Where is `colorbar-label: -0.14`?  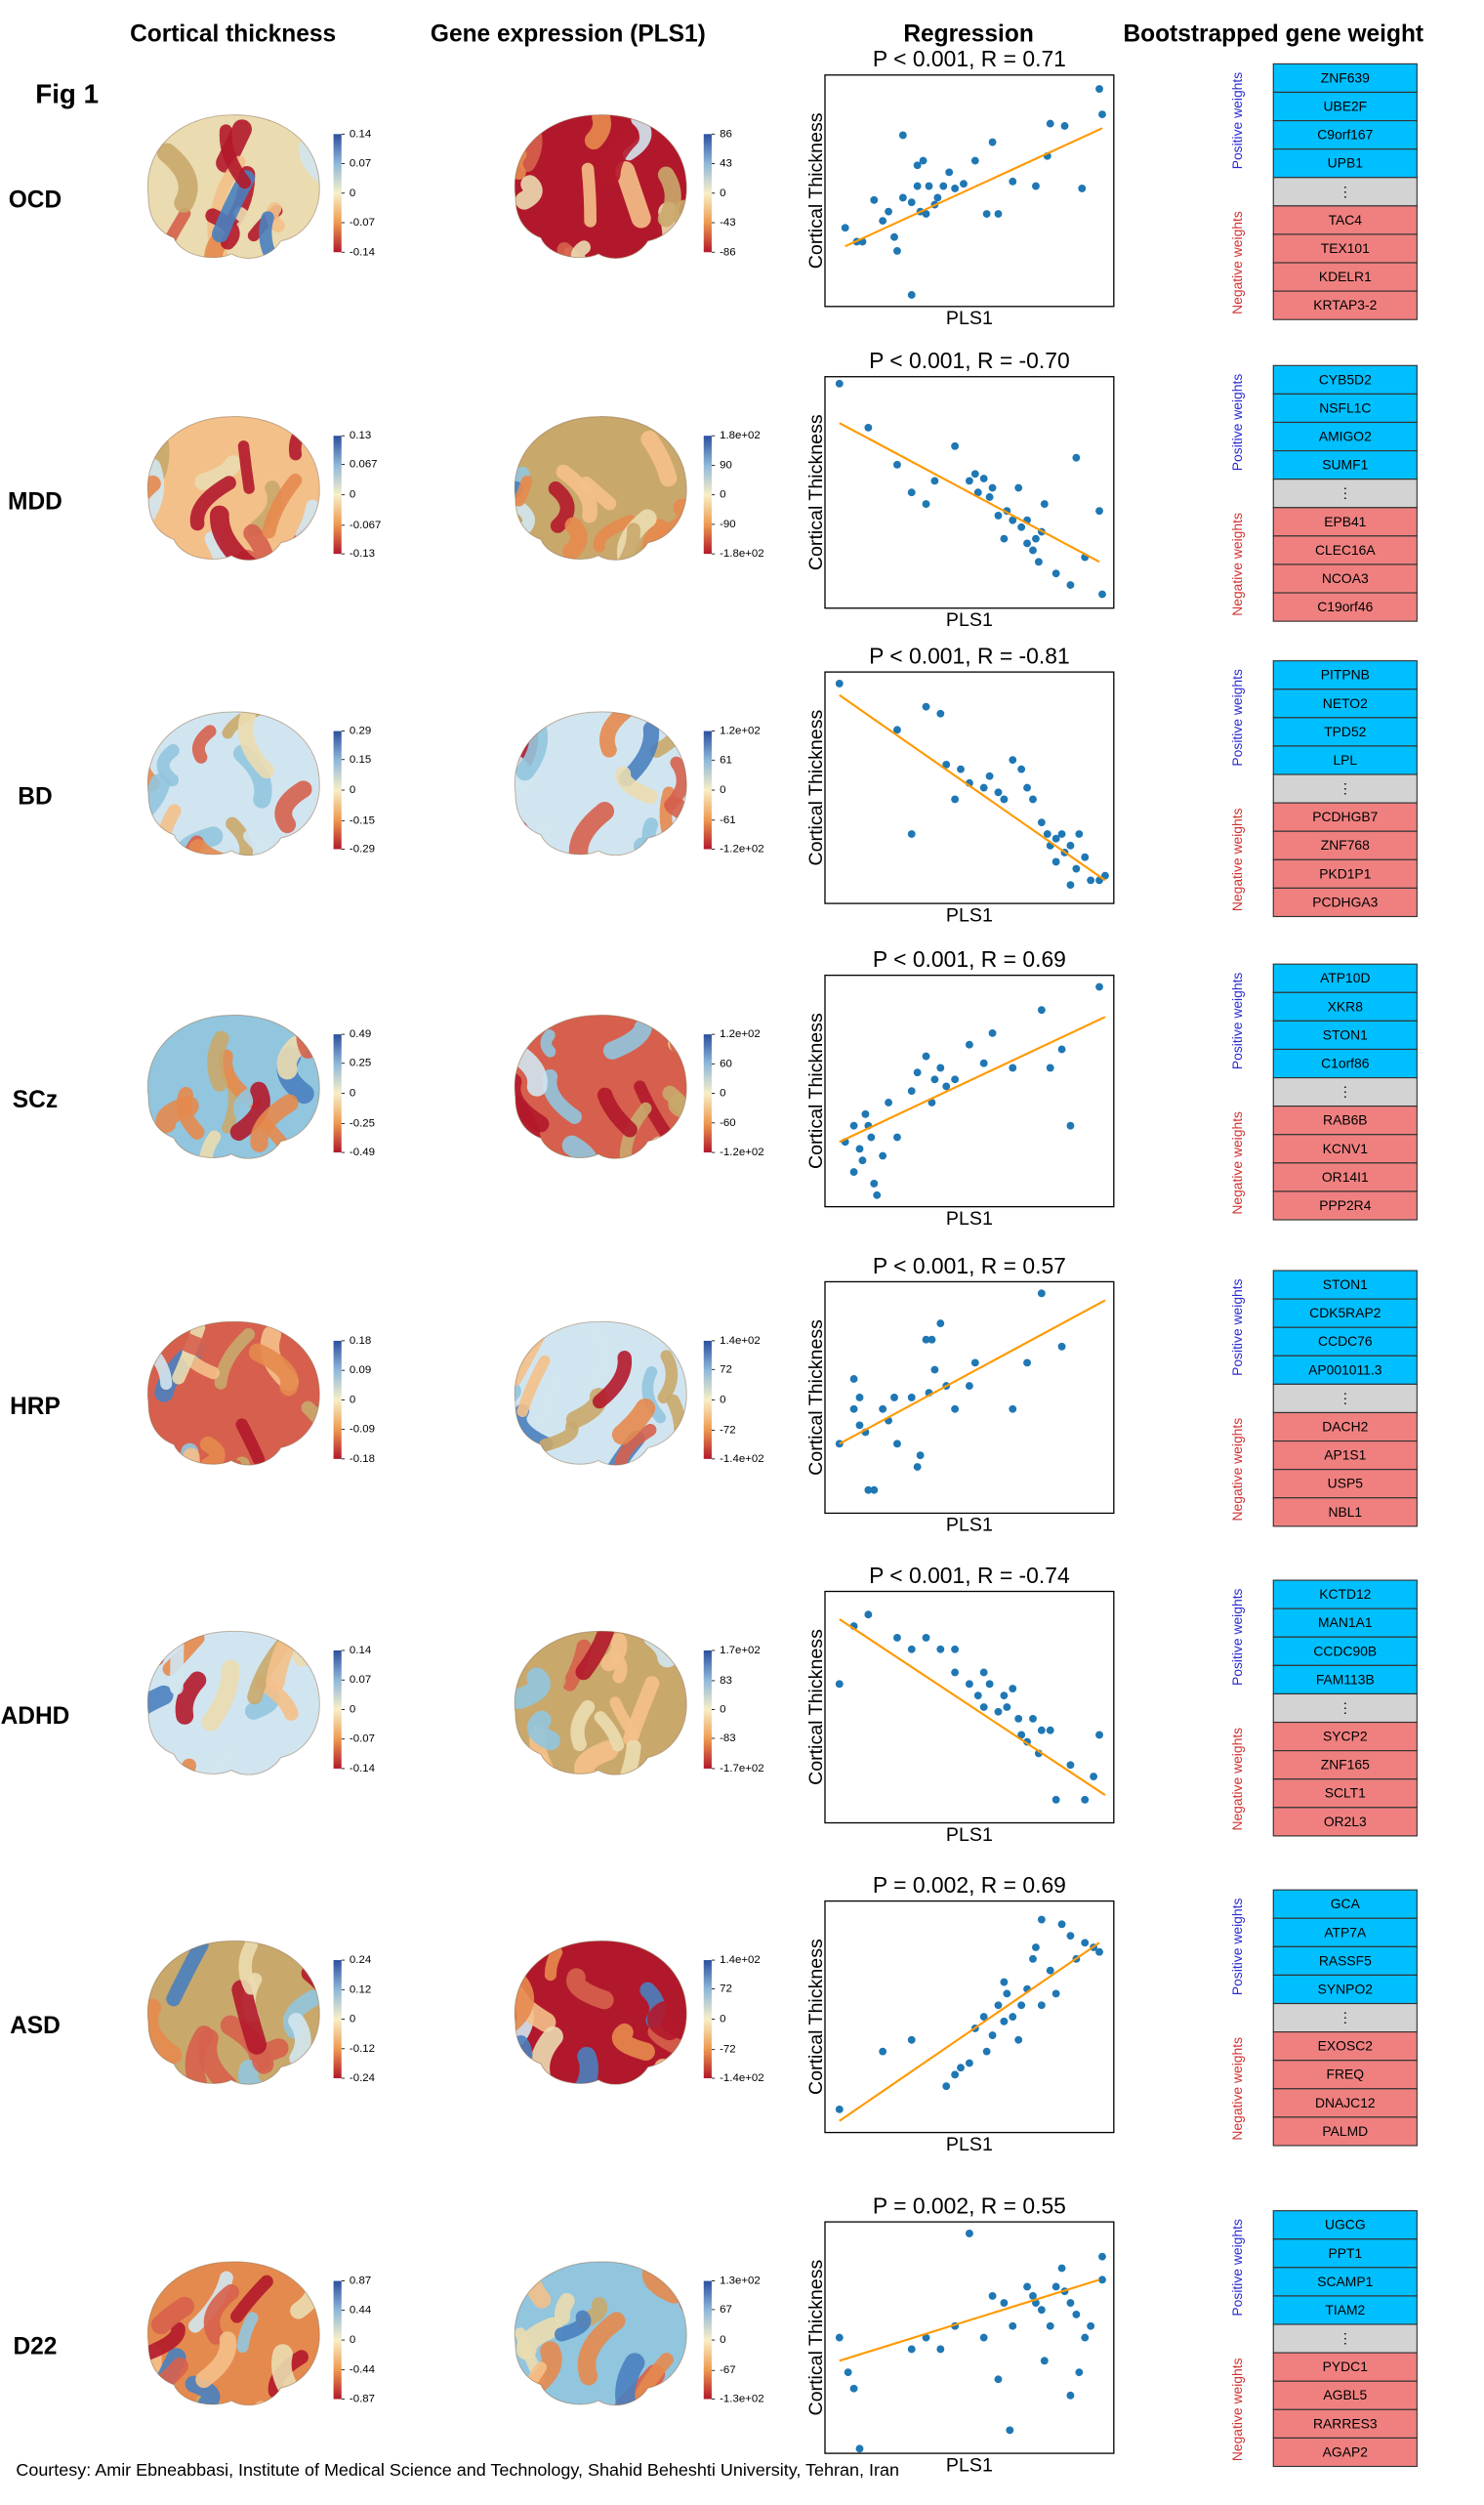
colorbar-label: -0.14 is located at coordinates (363, 252).